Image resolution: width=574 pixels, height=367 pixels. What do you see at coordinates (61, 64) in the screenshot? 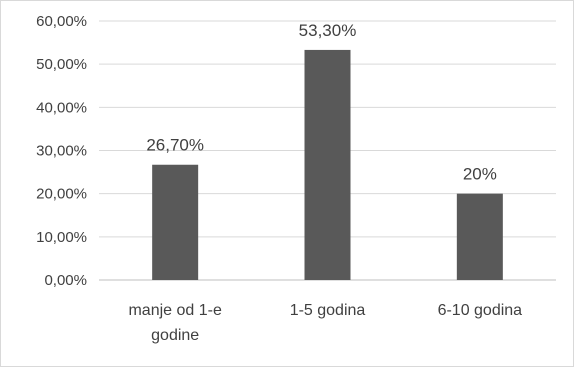
I see `y-tick-label: 50,00%` at bounding box center [61, 64].